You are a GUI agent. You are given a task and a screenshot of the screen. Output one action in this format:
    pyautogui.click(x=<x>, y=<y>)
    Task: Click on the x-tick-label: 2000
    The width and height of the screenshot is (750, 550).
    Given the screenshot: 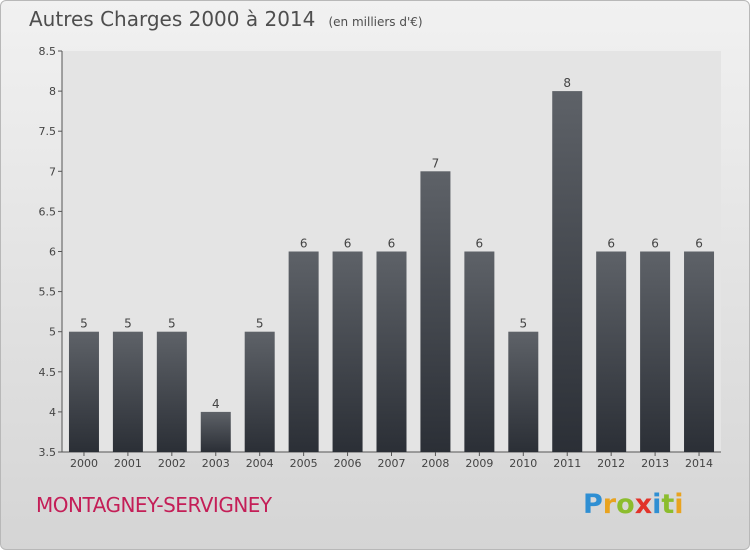 What is the action you would take?
    pyautogui.click(x=84, y=463)
    